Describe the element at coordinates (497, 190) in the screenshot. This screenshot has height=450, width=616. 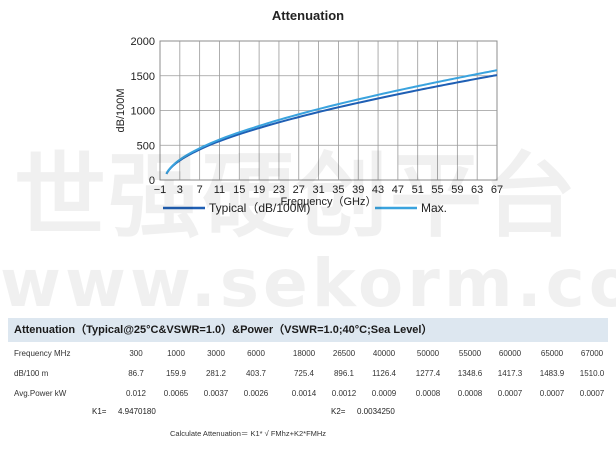
I see `x-tick-label: 67` at that location.